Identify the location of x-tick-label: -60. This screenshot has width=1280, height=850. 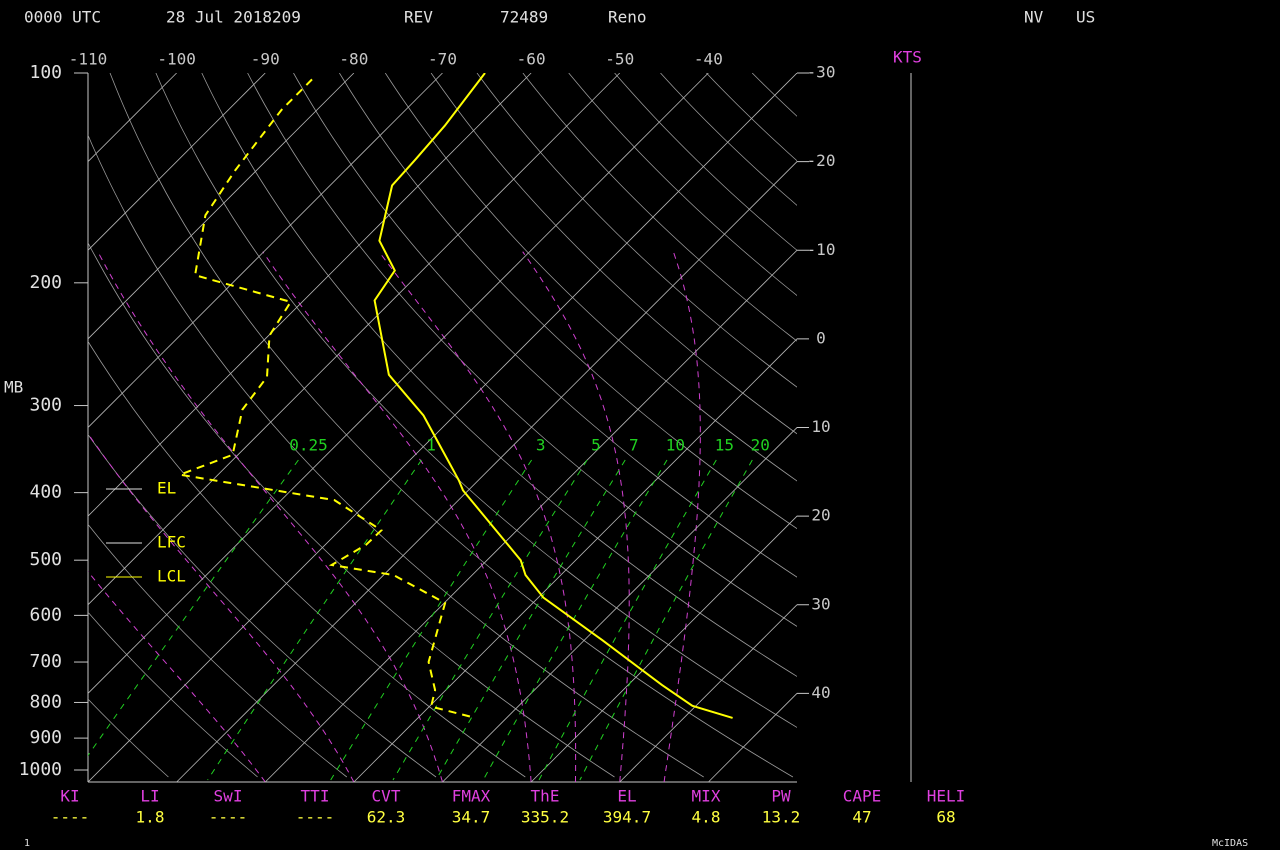
(531, 59).